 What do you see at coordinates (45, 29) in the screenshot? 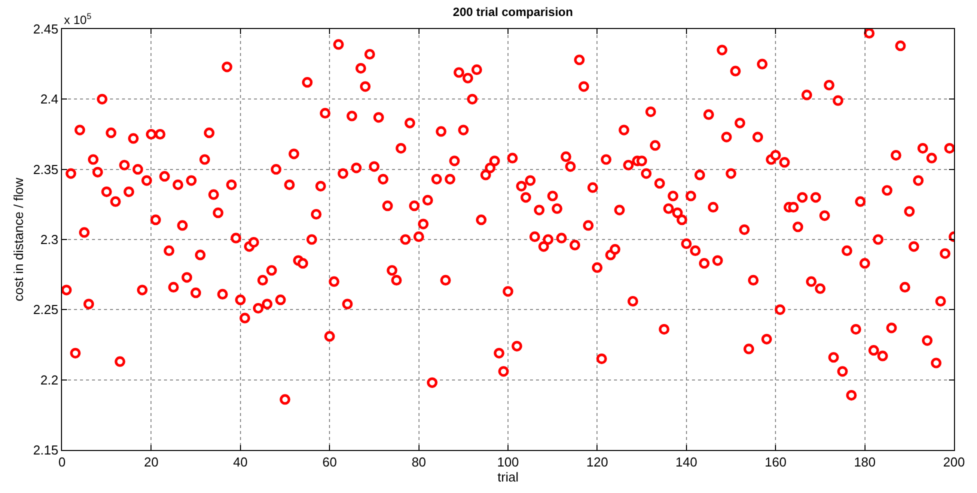
I see `y-tick-label: 2.45` at bounding box center [45, 29].